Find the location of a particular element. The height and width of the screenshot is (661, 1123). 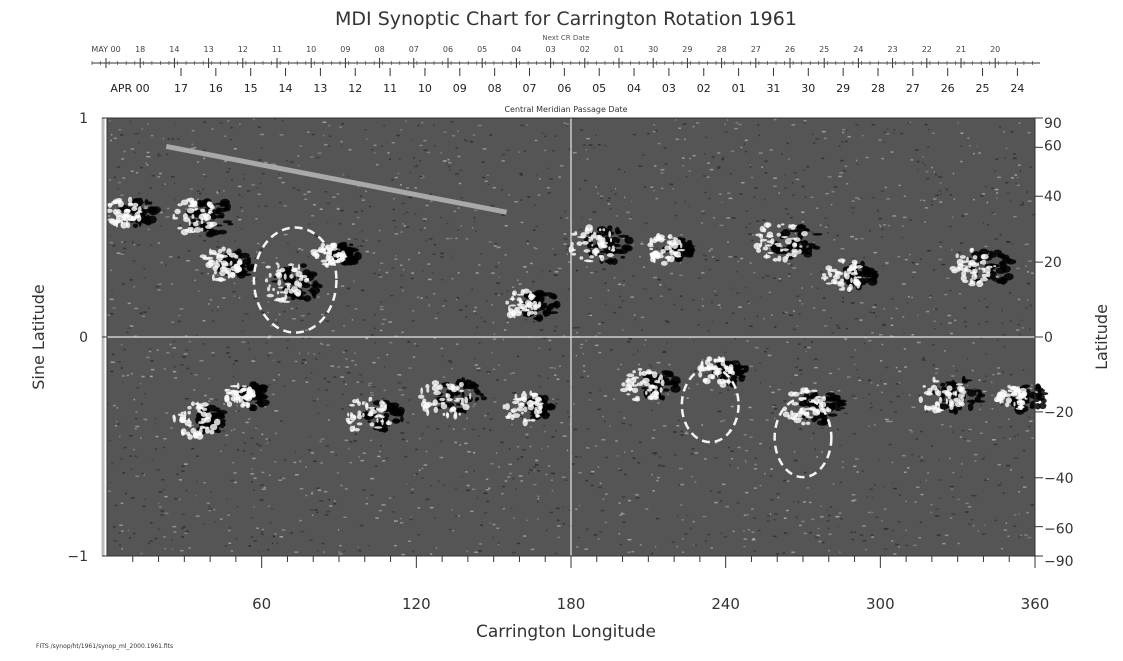

top-row1-label: 27 is located at coordinates (756, 49).